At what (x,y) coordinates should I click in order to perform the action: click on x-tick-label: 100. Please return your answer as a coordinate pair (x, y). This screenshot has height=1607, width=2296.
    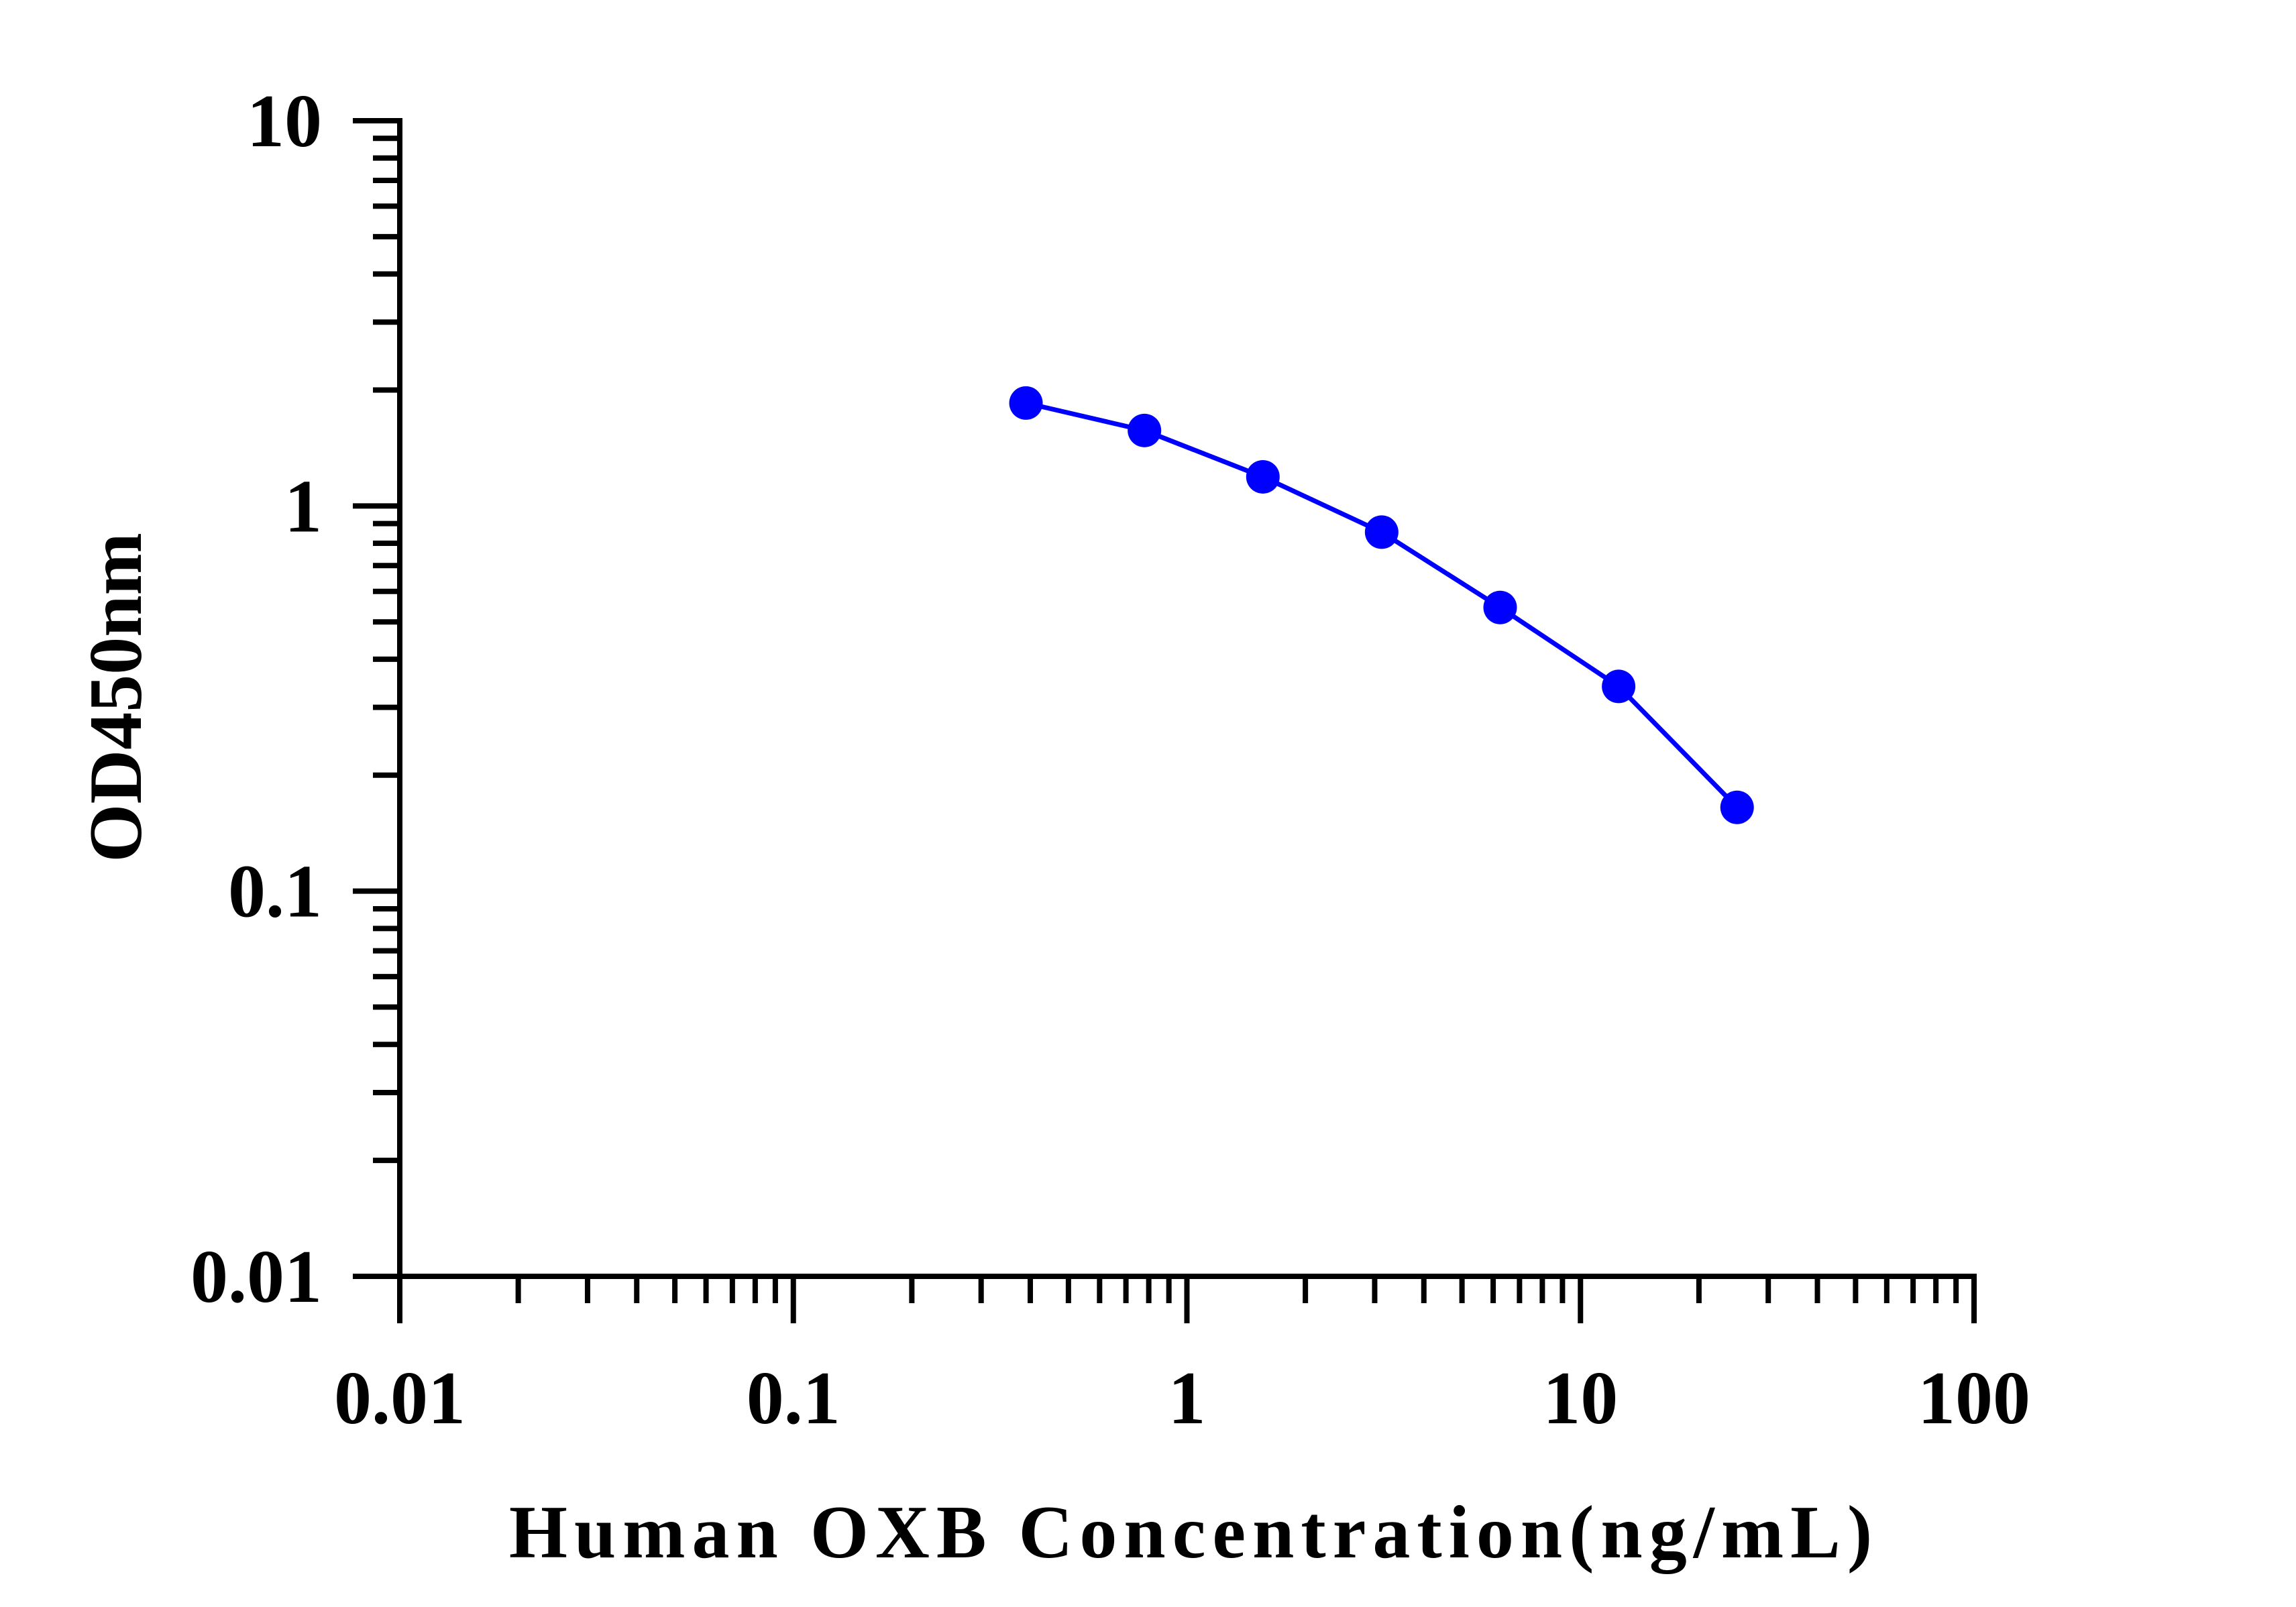
    Looking at the image, I should click on (1974, 1399).